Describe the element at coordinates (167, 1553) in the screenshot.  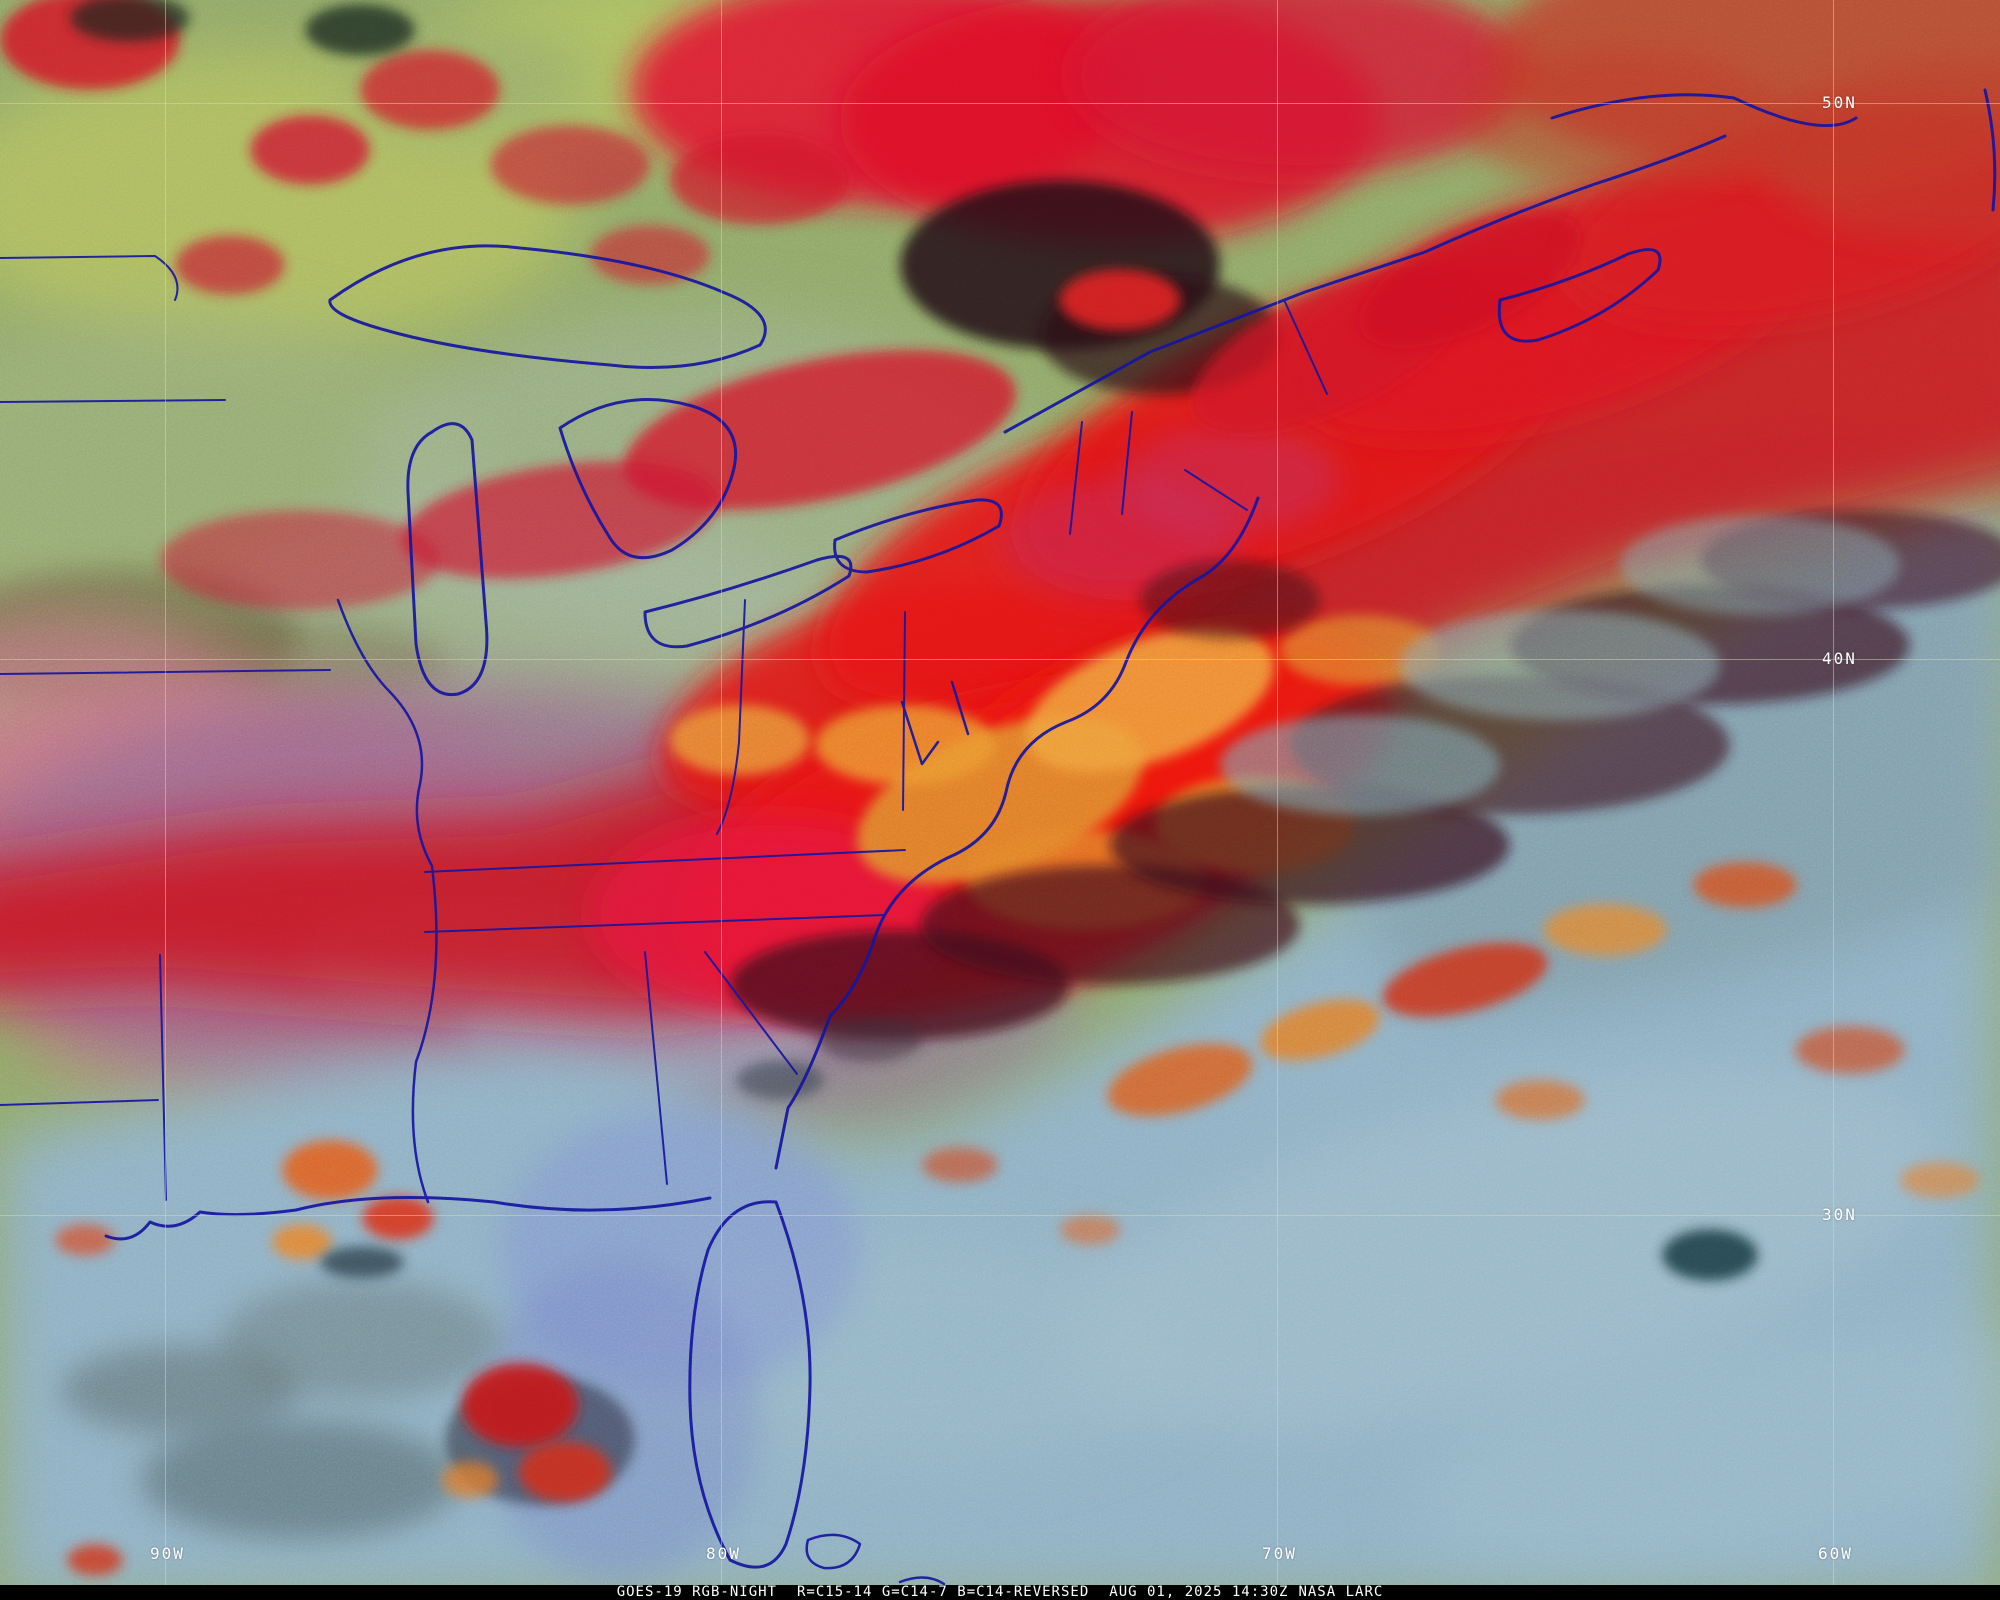
I see `longitude-label-90w: 90W` at that location.